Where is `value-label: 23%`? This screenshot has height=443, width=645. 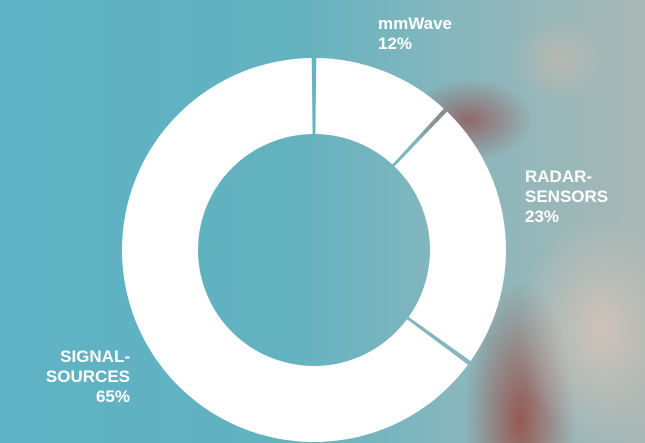 value-label: 23% is located at coordinates (542, 216).